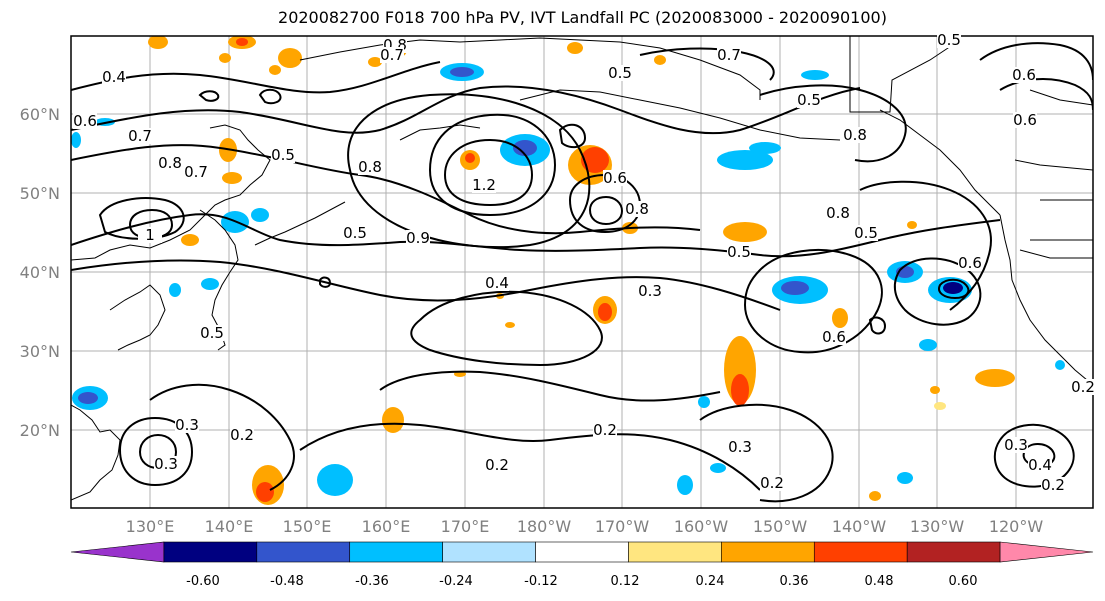  What do you see at coordinates (229, 526) in the screenshot?
I see `lon-label: 140°E` at bounding box center [229, 526].